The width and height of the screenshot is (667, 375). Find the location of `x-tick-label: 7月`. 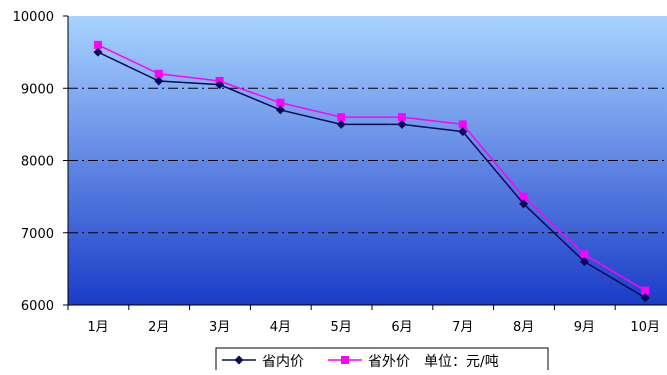

x-tick-label: 7月 is located at coordinates (462, 327).